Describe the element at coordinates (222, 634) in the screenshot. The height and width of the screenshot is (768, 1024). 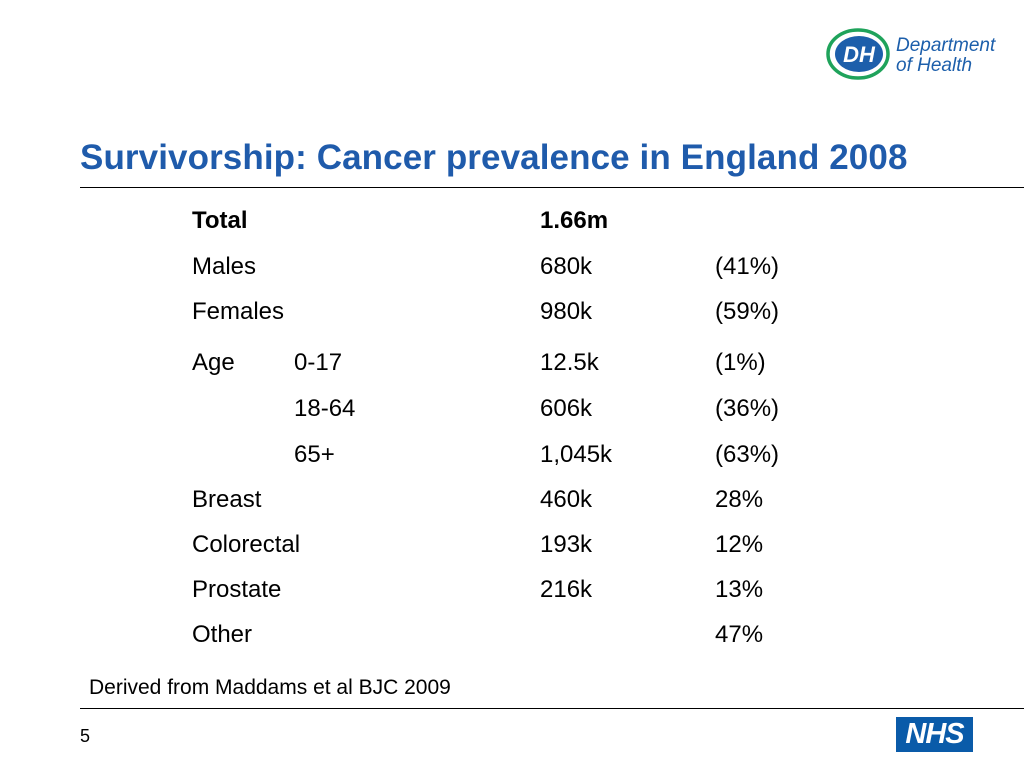
I see `table-cell-label: Other` at that location.